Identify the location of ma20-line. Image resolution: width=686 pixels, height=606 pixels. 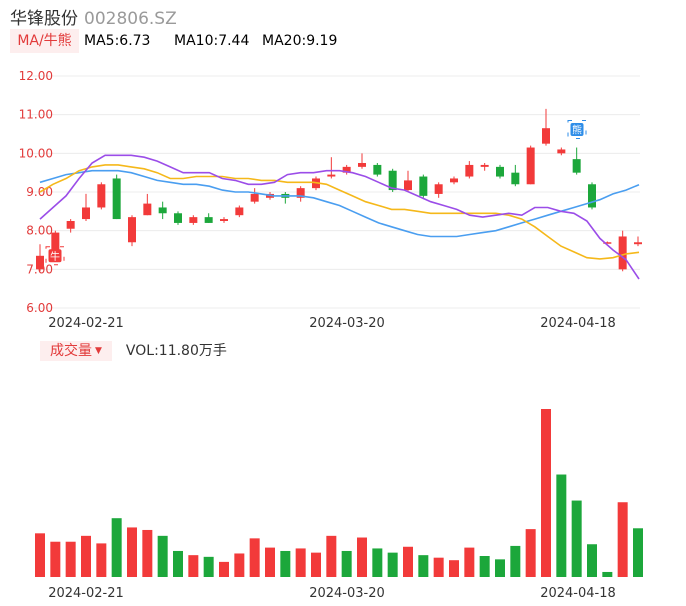
(339, 203).